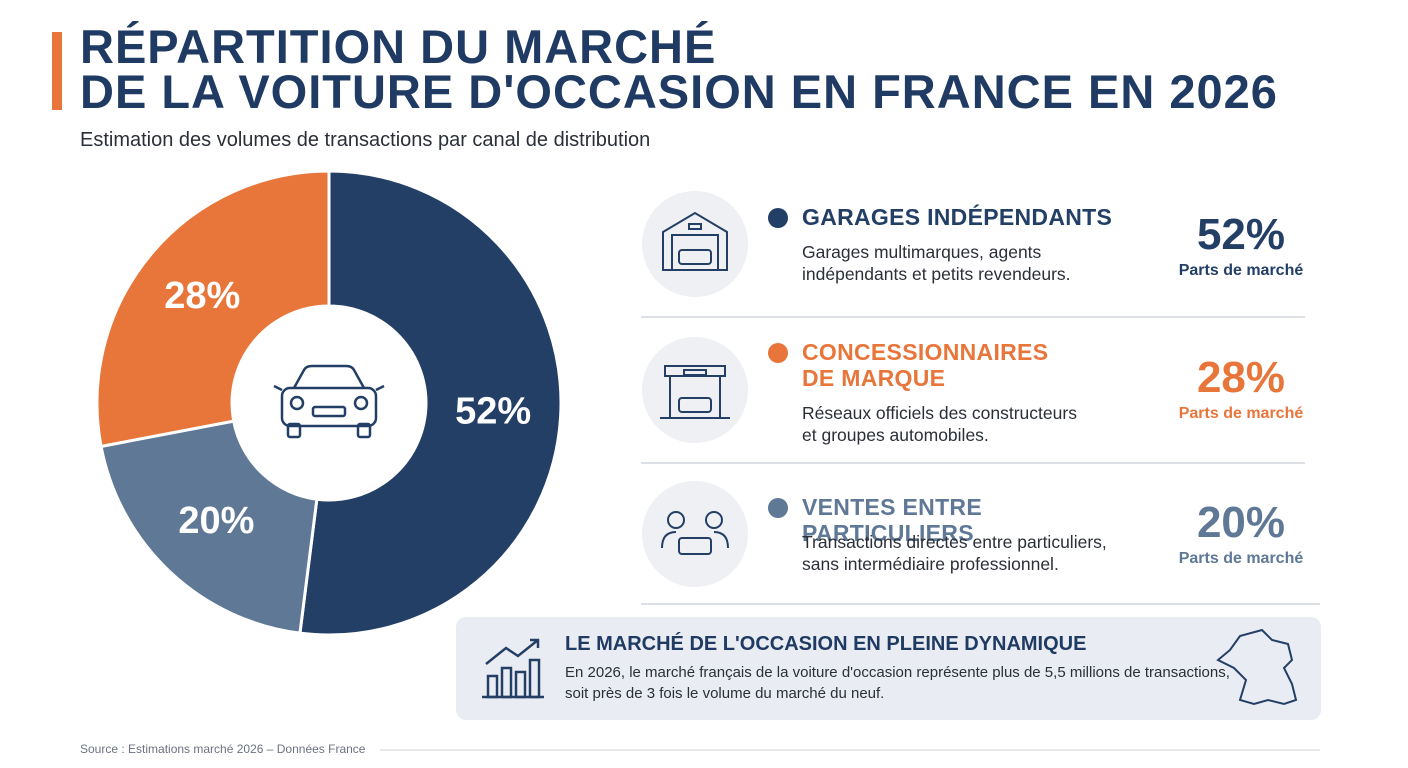 This screenshot has height=768, width=1408. Describe the element at coordinates (1257, 667) in the screenshot. I see `france-map` at that location.